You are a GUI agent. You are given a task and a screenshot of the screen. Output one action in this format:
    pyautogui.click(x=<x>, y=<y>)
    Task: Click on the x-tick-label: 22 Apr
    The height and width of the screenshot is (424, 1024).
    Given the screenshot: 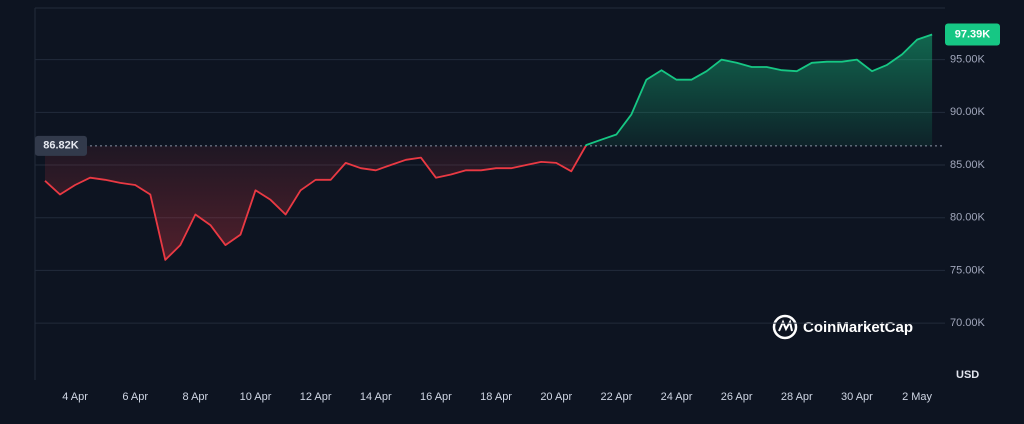 What is the action you would take?
    pyautogui.click(x=616, y=397)
    